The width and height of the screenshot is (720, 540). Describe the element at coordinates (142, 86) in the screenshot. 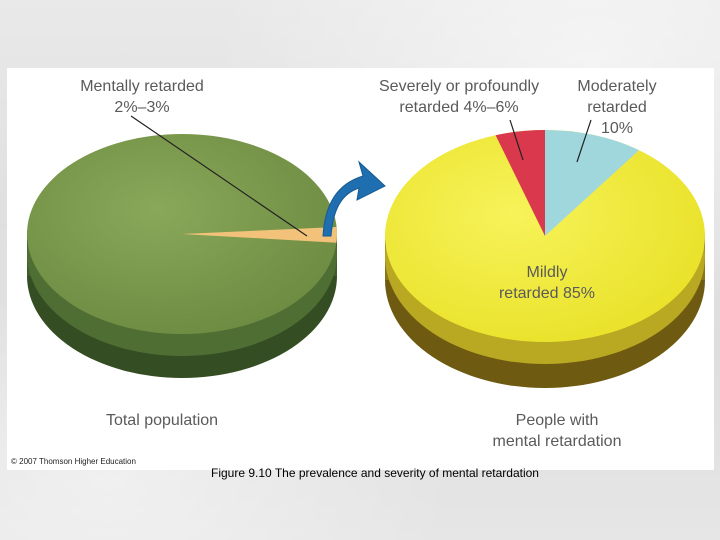

I see `left-annotation-line1: Mentally retarded` at that location.